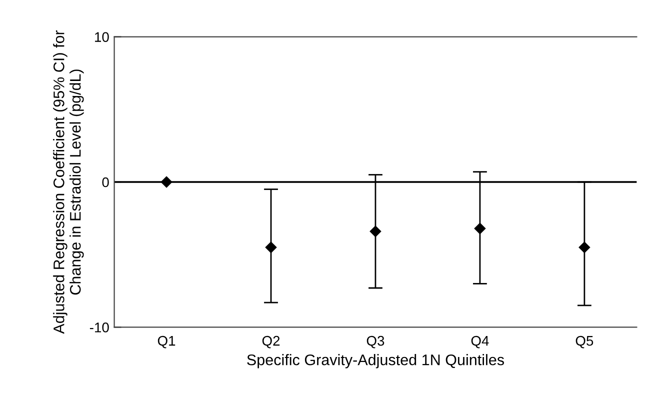 This screenshot has width=653, height=409. Describe the element at coordinates (375, 342) in the screenshot. I see `x-tick-label: Q3` at that location.